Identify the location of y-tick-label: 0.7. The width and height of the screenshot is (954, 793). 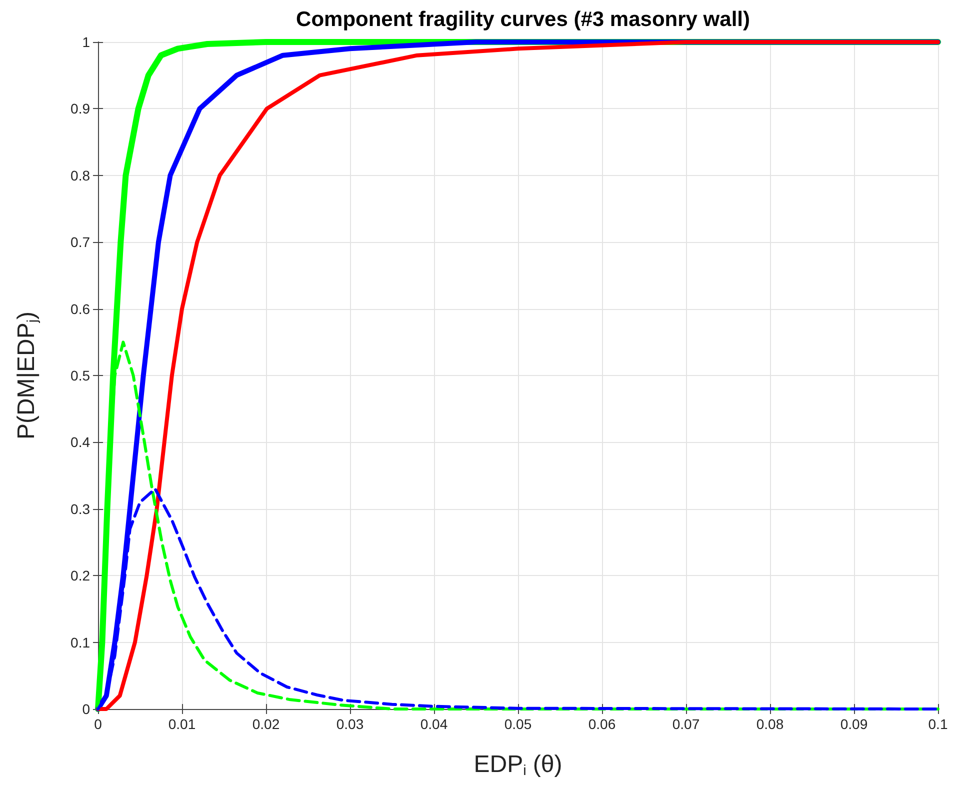
(80, 242).